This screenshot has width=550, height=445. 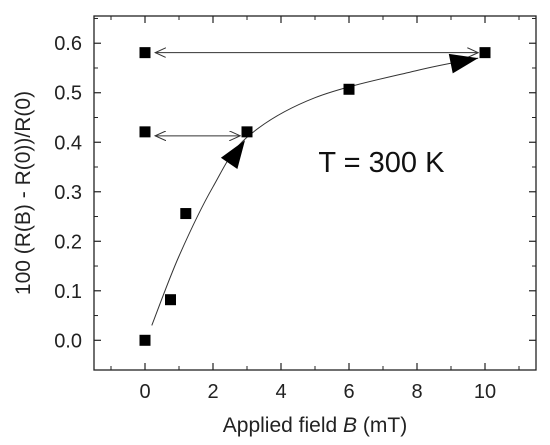 I want to click on y-axis-title: 100 (R(B) - R(0))/R(0), so click(x=23, y=193).